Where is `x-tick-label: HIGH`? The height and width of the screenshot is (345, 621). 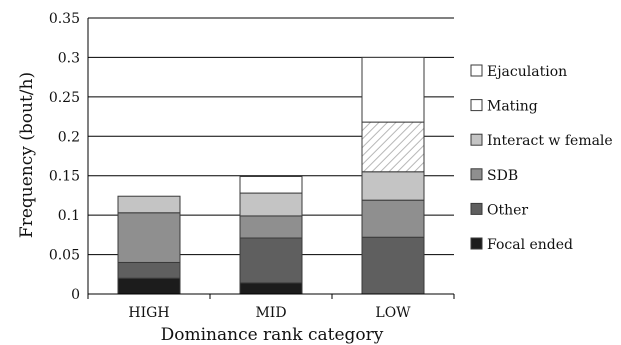 x-tick-label: HIGH is located at coordinates (148, 313).